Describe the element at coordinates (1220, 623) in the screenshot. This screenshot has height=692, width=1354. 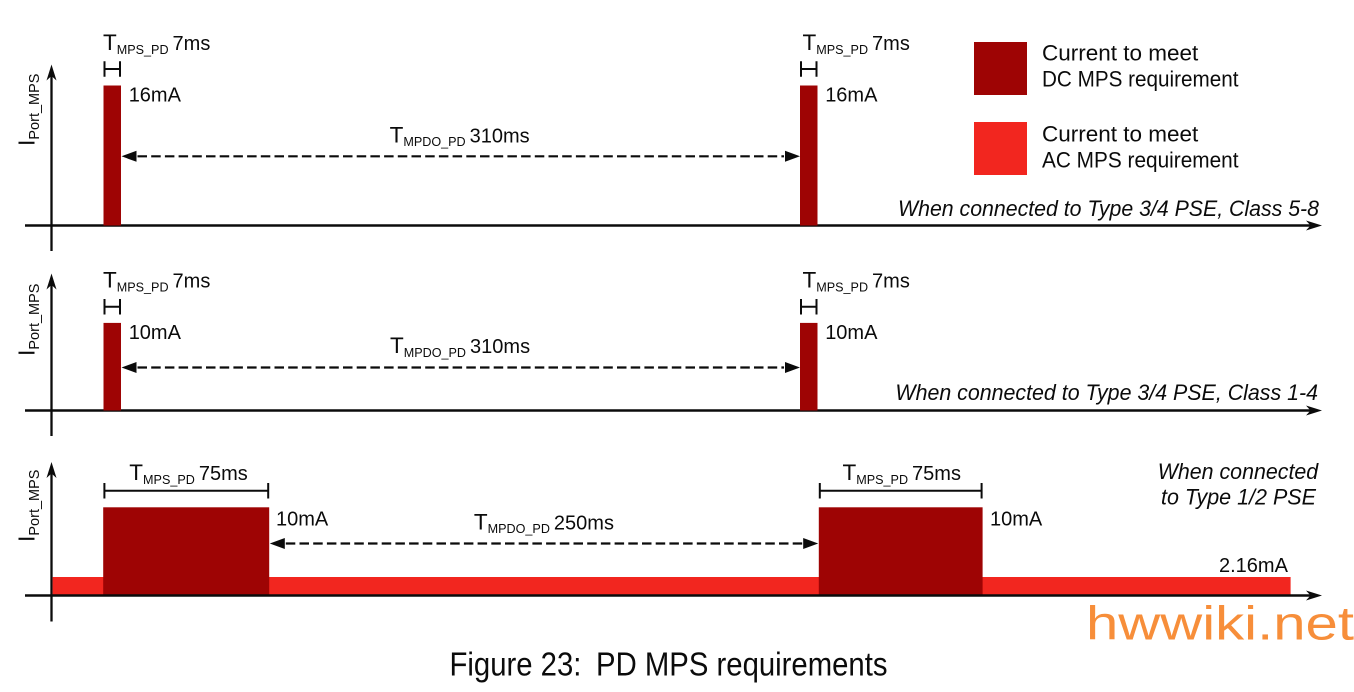
I see `svg-text: hwwiki.net` at that location.